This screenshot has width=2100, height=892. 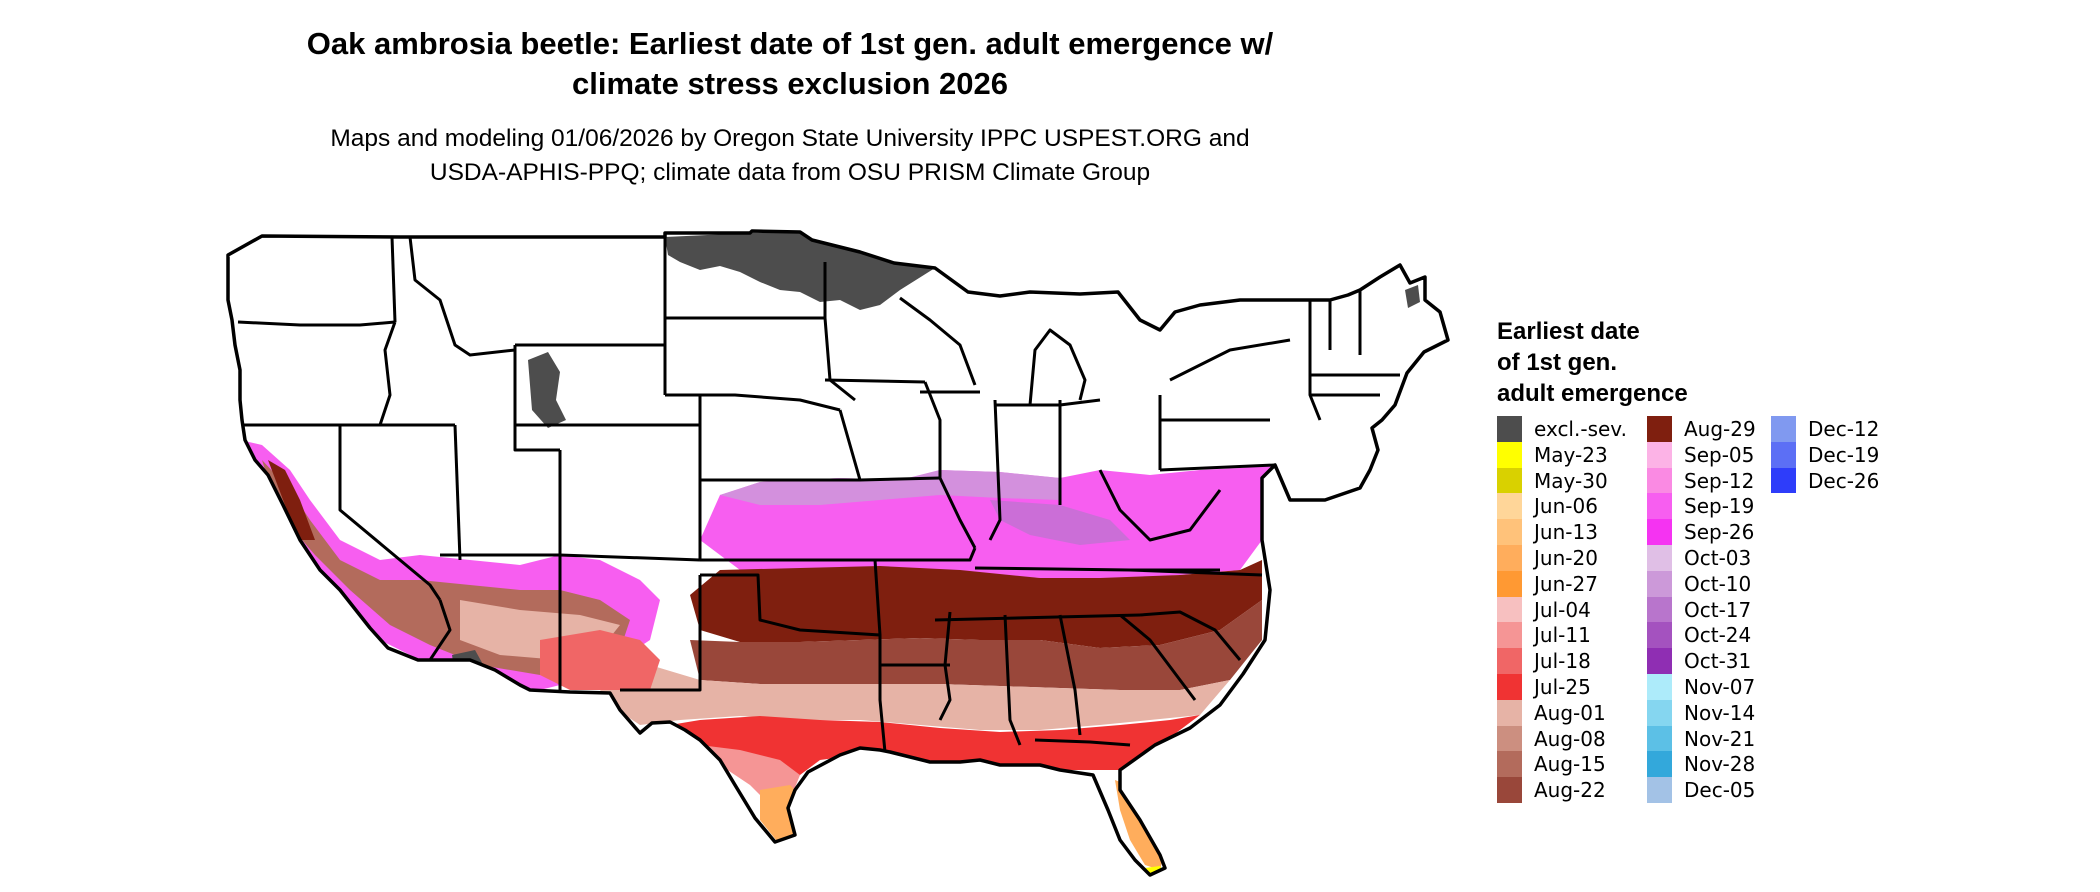 What do you see at coordinates (1160, 505) in the screenshot?
I see `border-wv-va` at bounding box center [1160, 505].